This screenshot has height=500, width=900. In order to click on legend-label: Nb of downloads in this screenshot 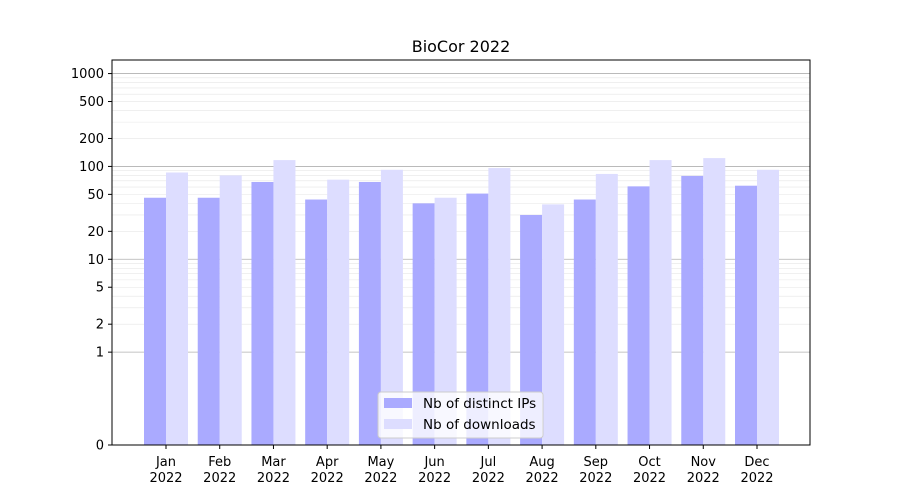, I will do `click(479, 425)`.